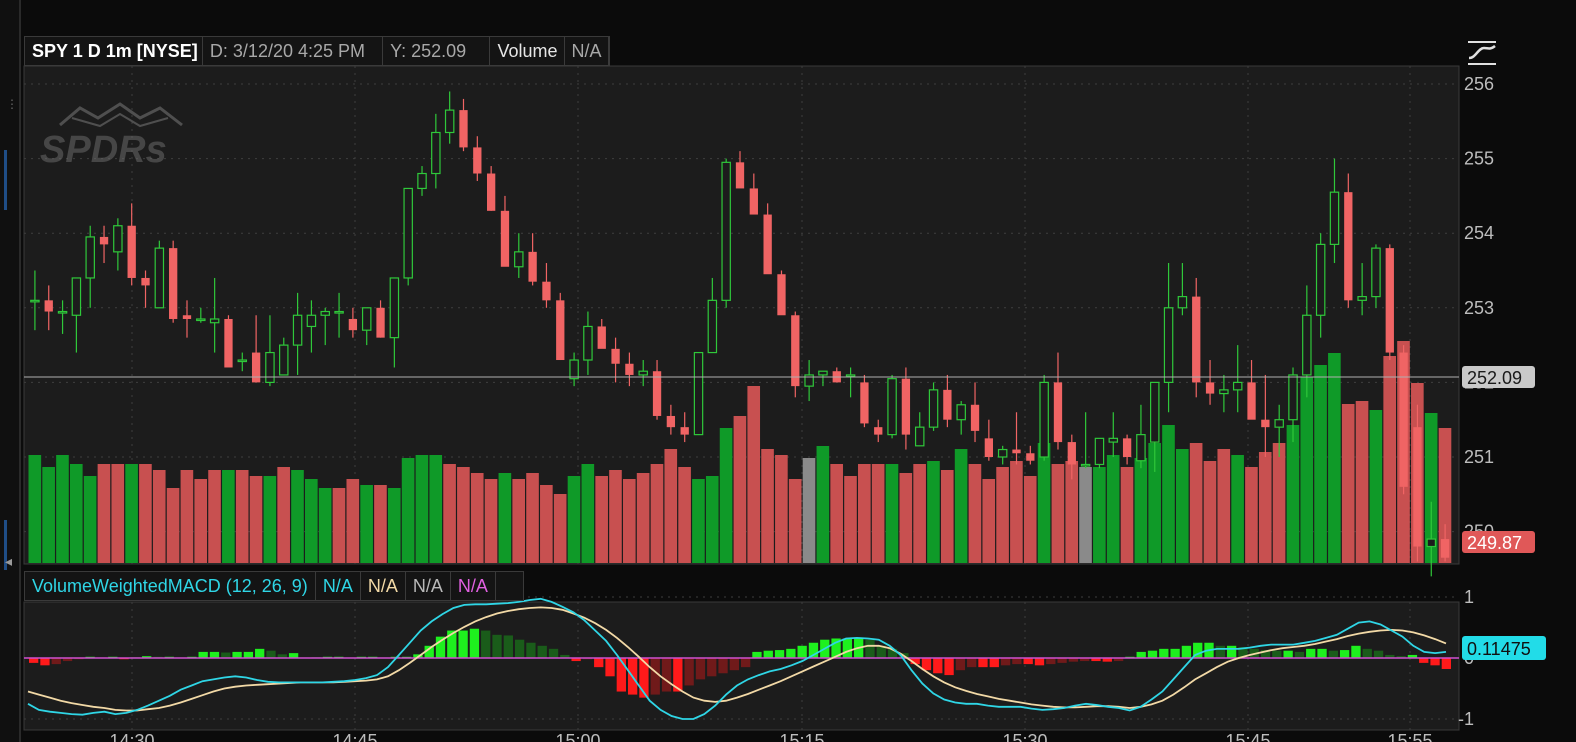 This screenshot has width=1576, height=742. Describe the element at coordinates (1498, 542) in the screenshot. I see `last-price-bubble: 249.87` at that location.